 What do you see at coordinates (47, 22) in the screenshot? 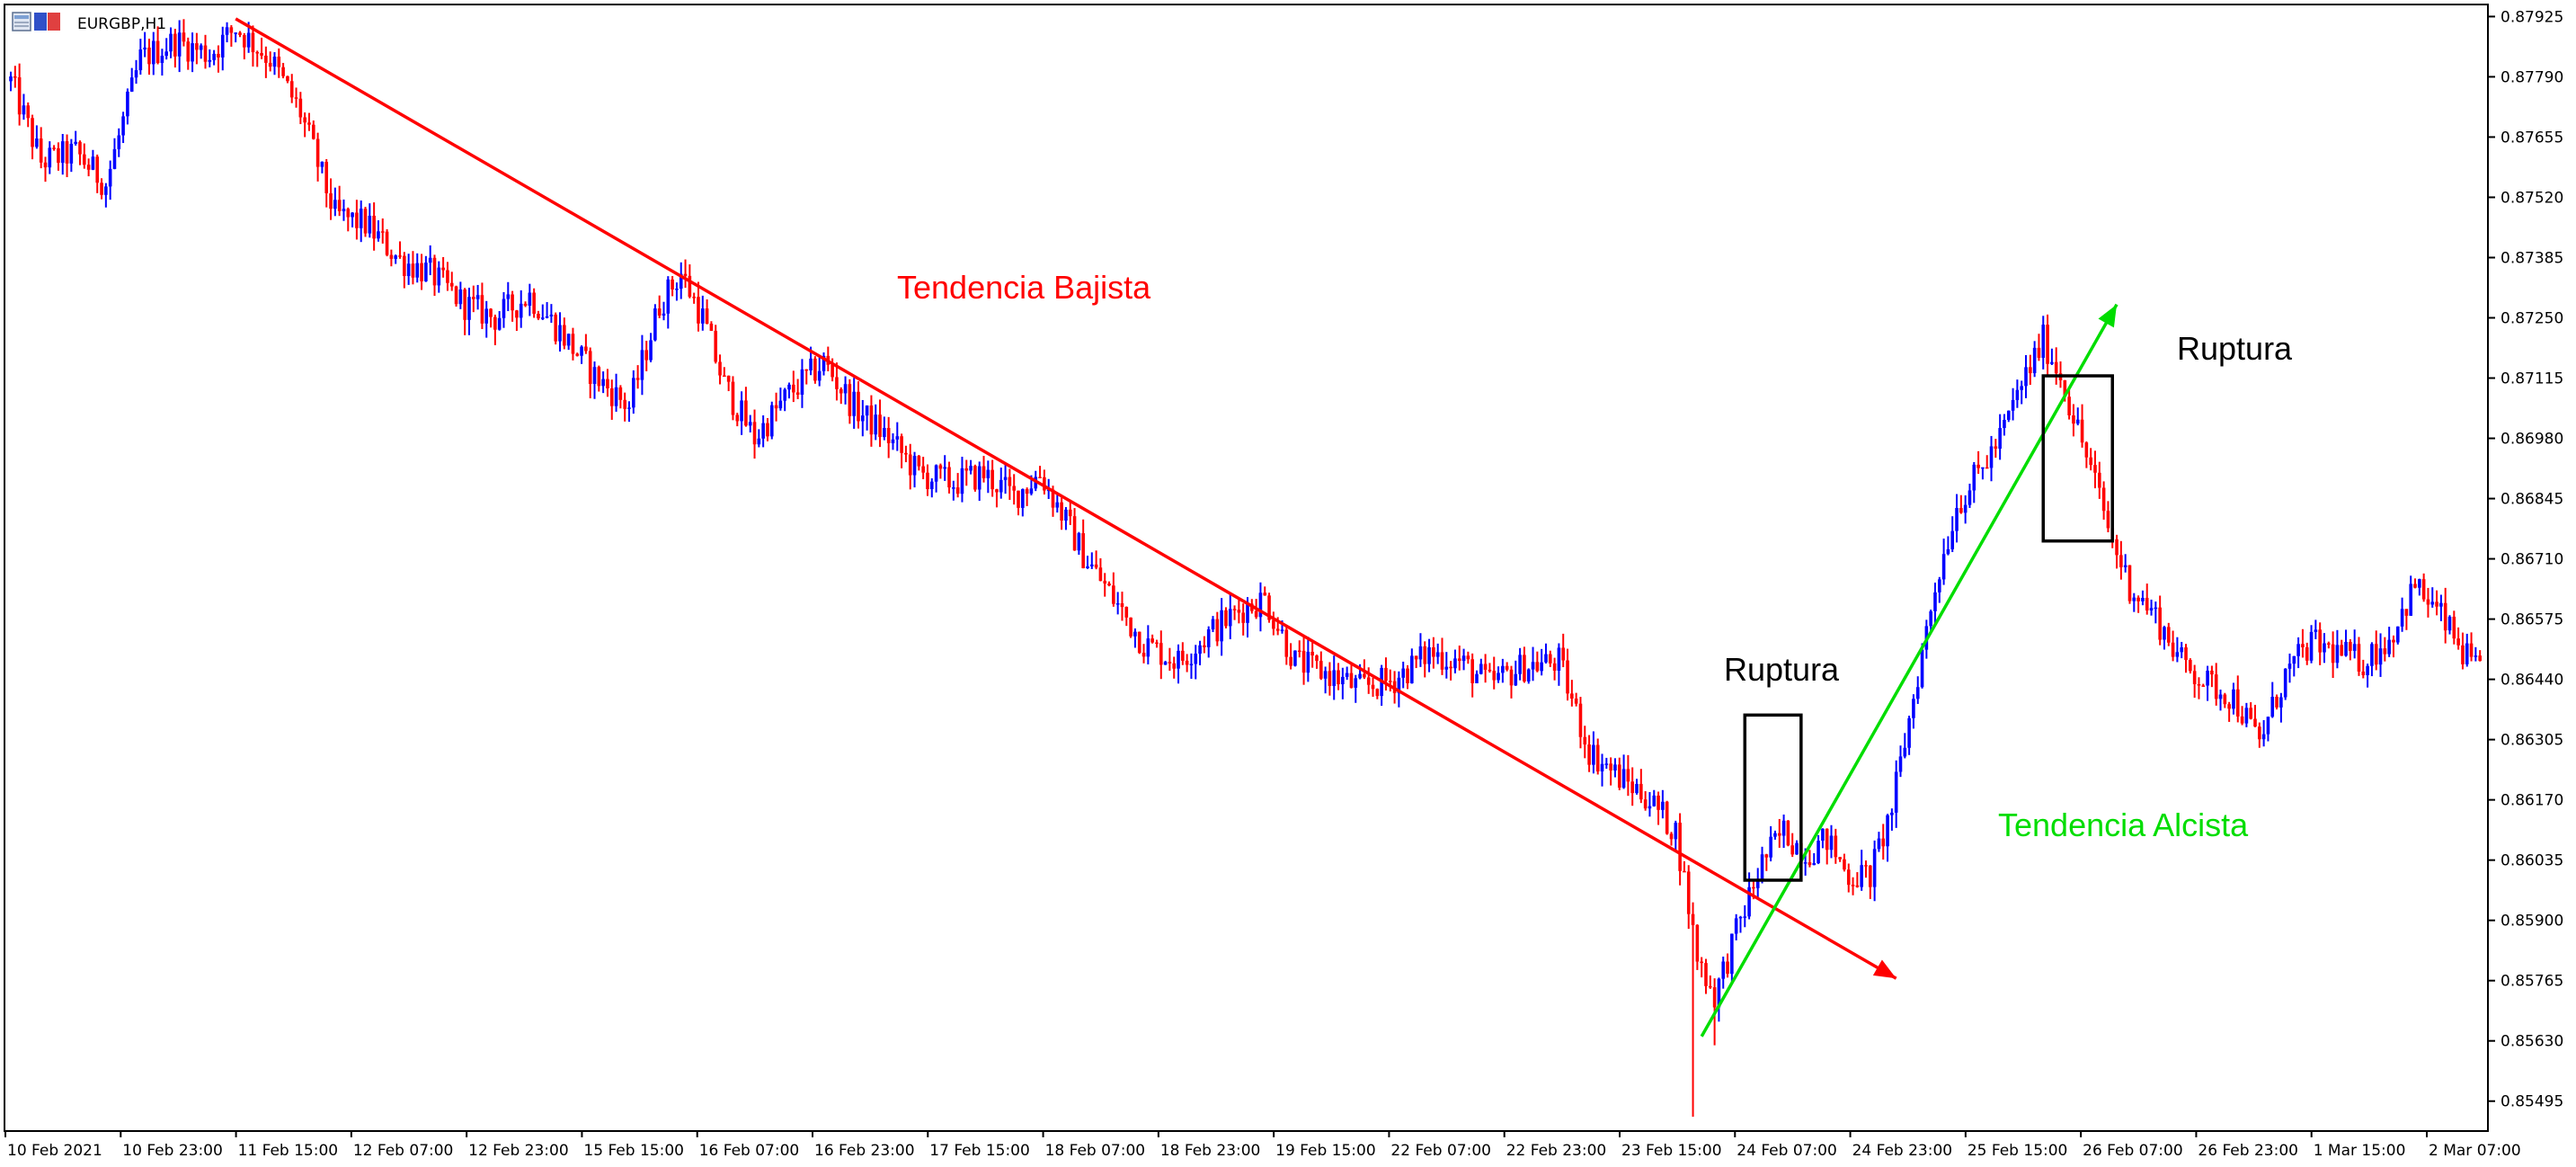
I see `chart-type-icon` at bounding box center [47, 22].